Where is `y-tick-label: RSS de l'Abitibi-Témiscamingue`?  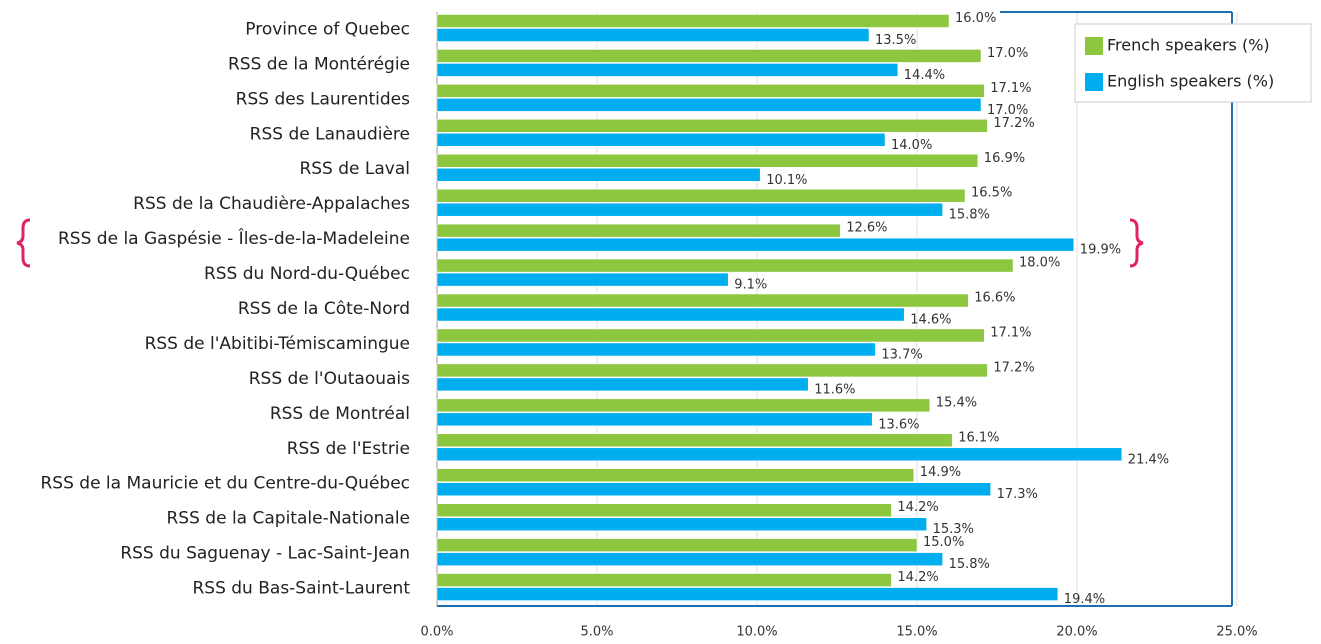
y-tick-label: RSS de l'Abitibi-Témiscamingue is located at coordinates (277, 344).